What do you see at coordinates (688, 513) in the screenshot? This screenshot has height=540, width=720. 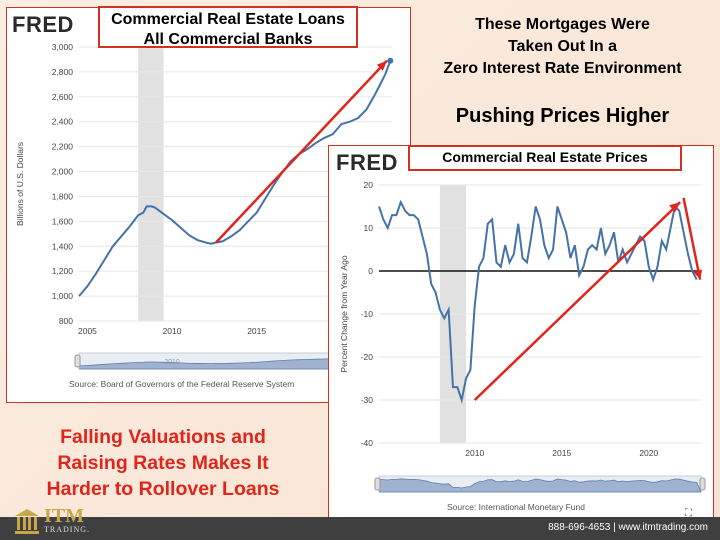 I see `fullscreen-icon: ⛶` at bounding box center [688, 513].